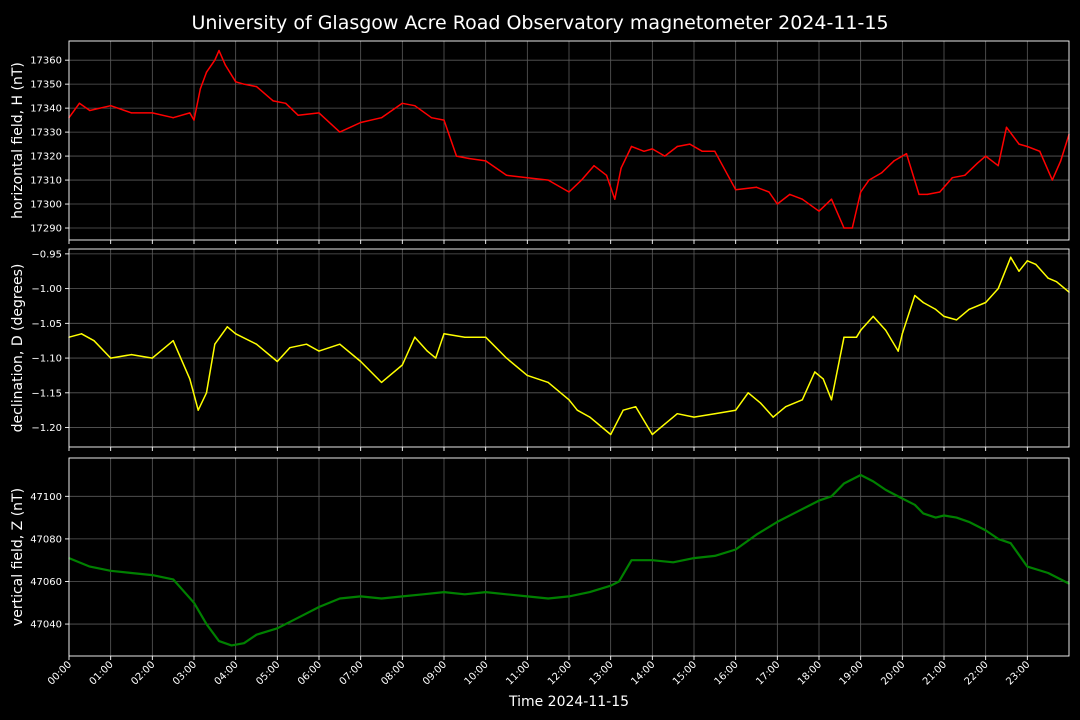 The image size is (1080, 720). What do you see at coordinates (685, 673) in the screenshot?
I see `x-tick-label: 15:00` at bounding box center [685, 673].